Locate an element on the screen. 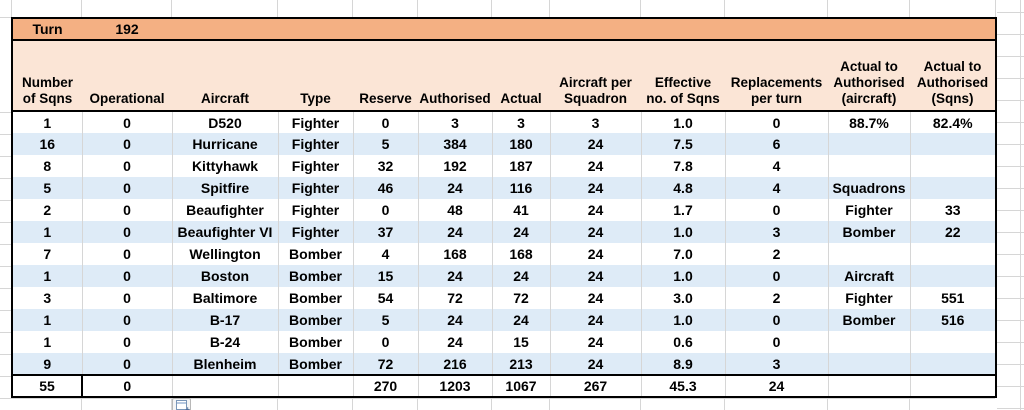 Image resolution: width=1024 pixels, height=410 pixels. table-cell: 7 is located at coordinates (47, 254).